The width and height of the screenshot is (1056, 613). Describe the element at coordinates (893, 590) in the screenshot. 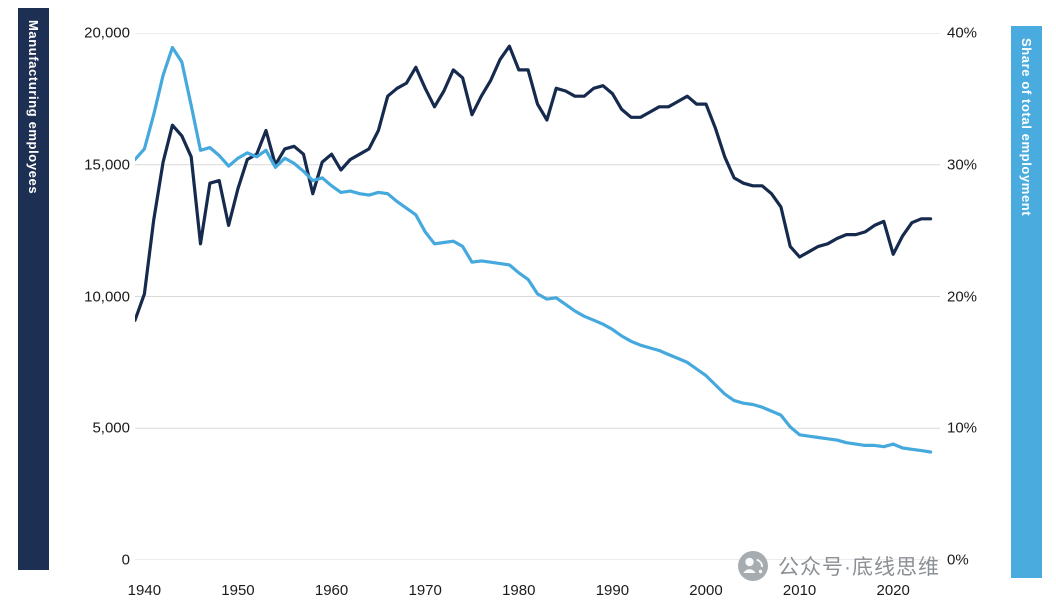

I see `x-axis-tick: 2020` at that location.